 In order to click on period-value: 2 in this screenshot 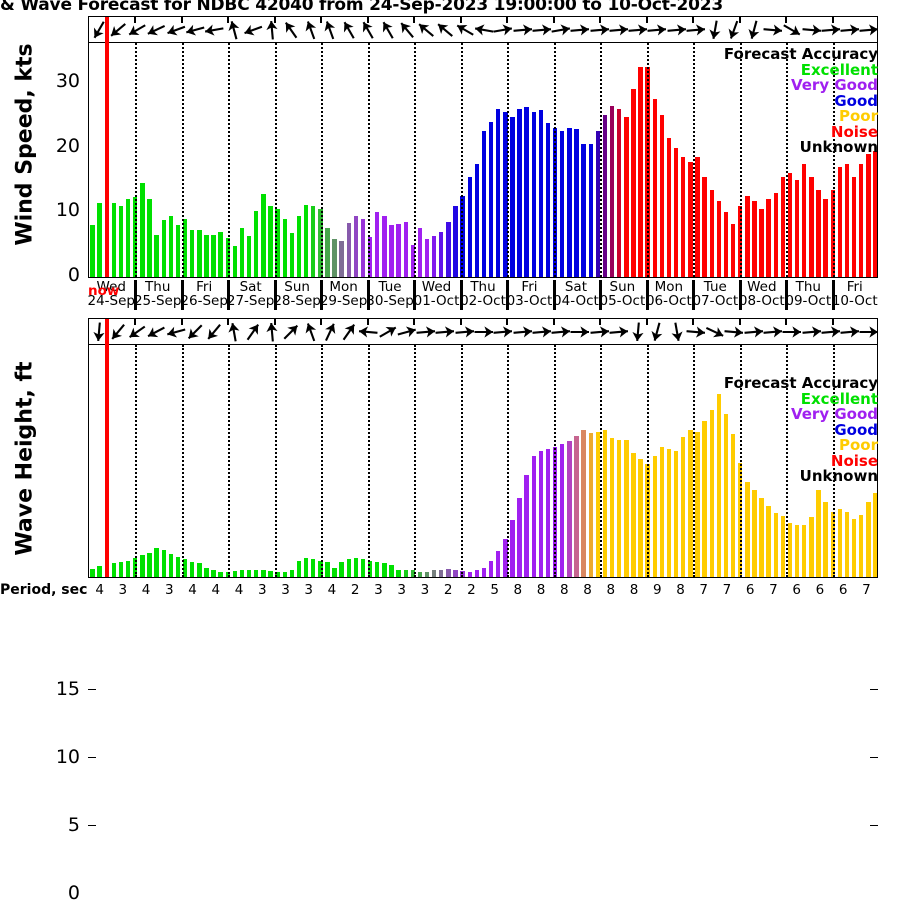, I will do `click(471, 590)`.